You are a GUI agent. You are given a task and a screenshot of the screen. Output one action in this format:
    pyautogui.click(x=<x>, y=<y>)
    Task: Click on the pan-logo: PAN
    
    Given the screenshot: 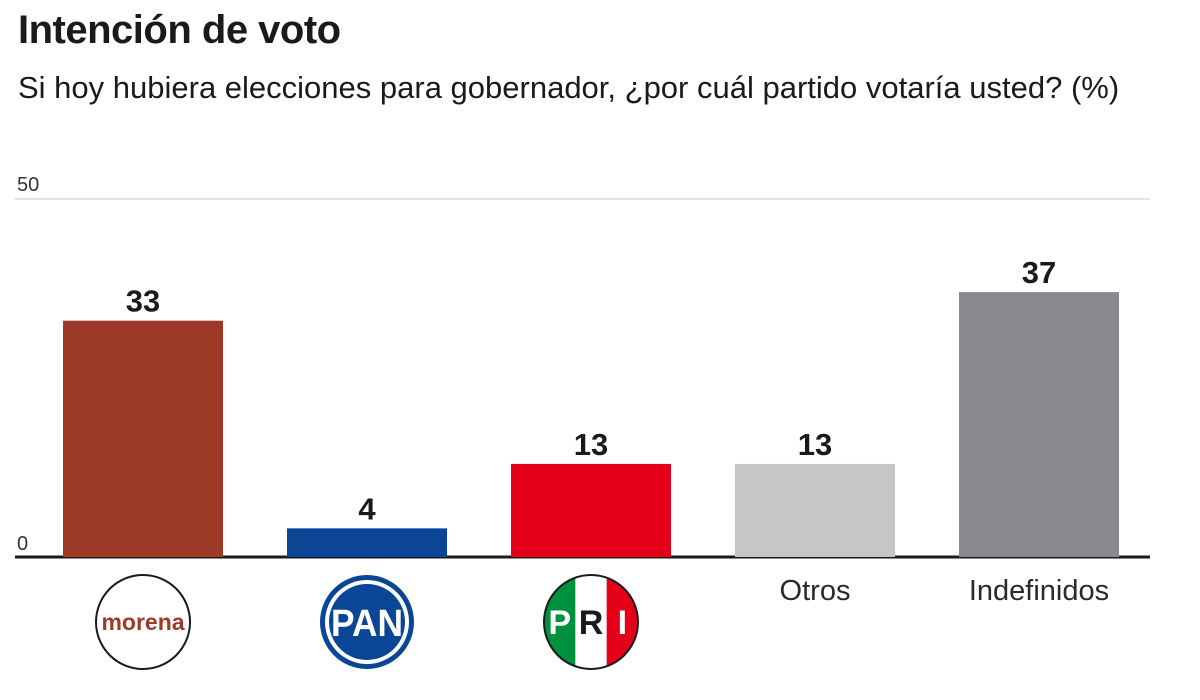 What is the action you would take?
    pyautogui.click(x=367, y=622)
    